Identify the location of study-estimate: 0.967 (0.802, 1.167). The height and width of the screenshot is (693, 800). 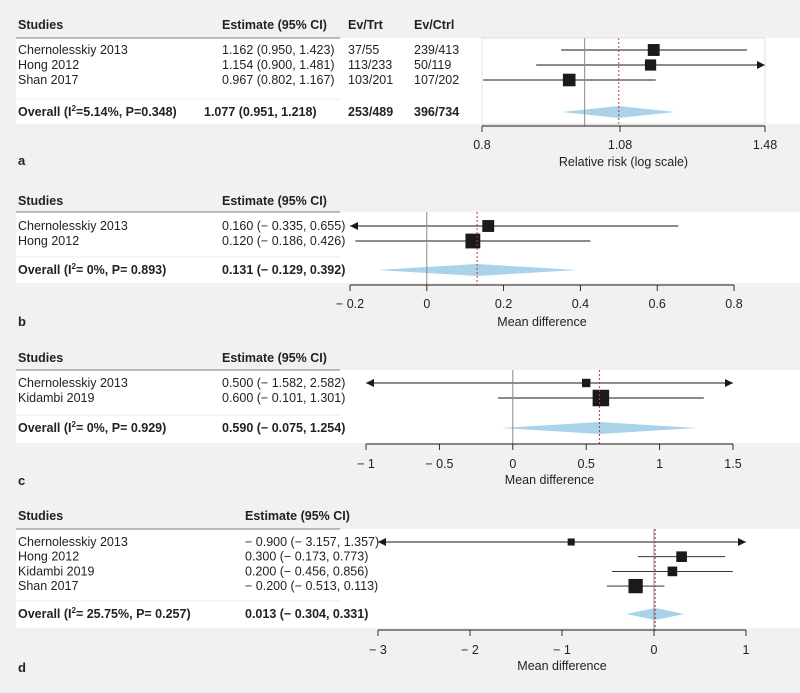
(278, 80).